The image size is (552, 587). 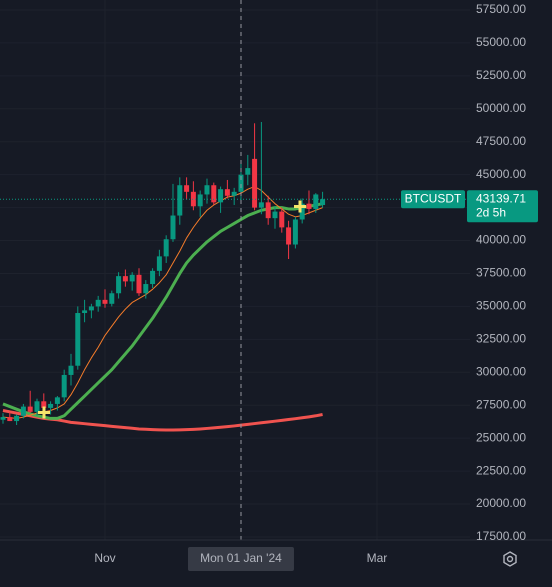 What do you see at coordinates (501, 273) in the screenshot?
I see `y-tick-label: 37500.00` at bounding box center [501, 273].